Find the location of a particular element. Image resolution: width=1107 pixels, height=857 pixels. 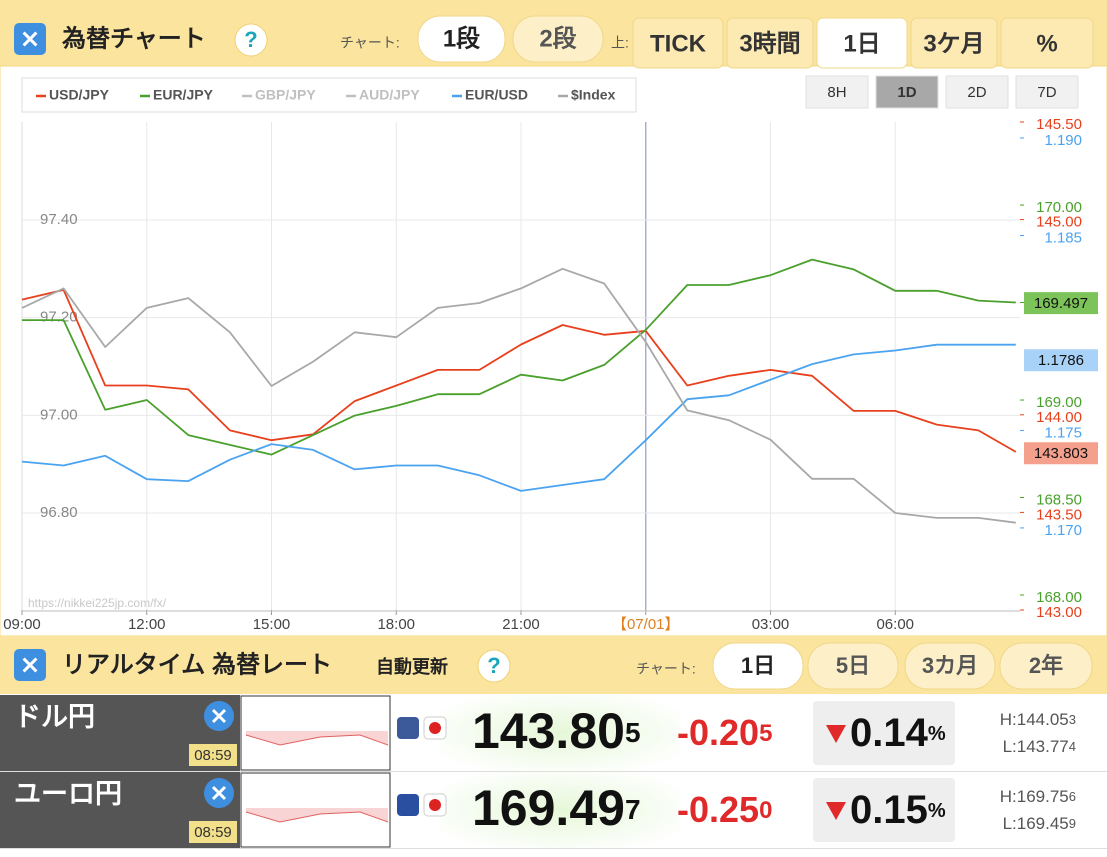

tab-label: 1日 is located at coordinates (861, 43).